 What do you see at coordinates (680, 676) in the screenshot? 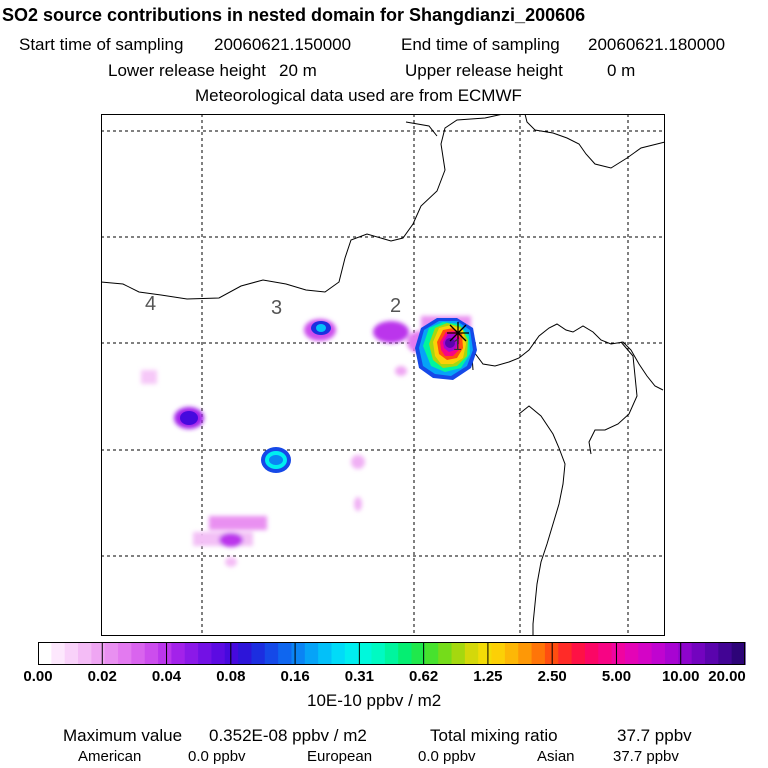
I see `colorbar-tick-label: 10.00` at bounding box center [680, 676].